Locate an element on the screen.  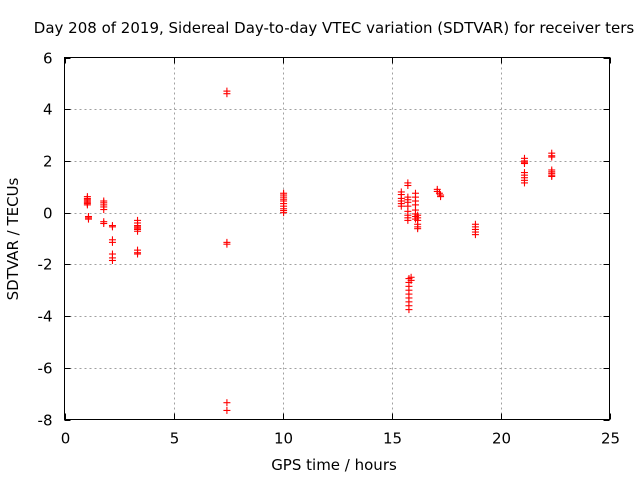
x-tick-label: 0 is located at coordinates (66, 439).